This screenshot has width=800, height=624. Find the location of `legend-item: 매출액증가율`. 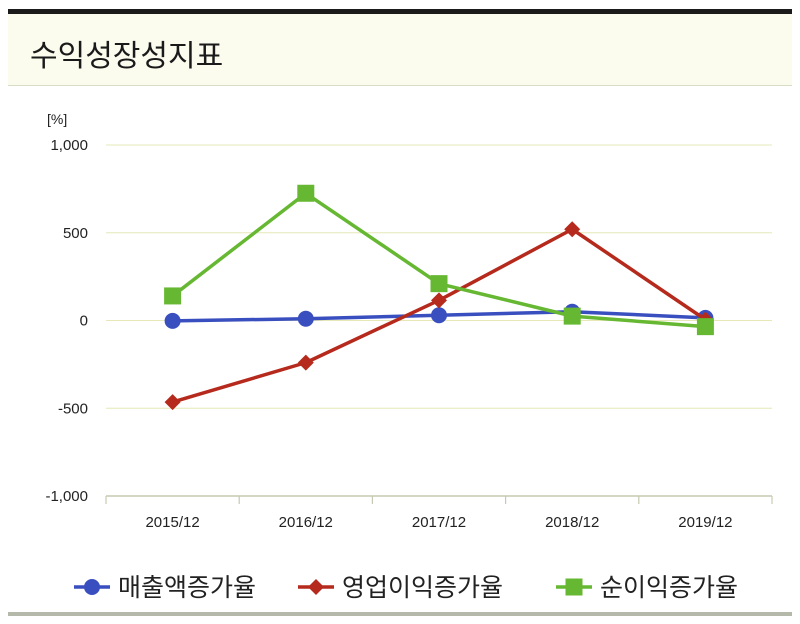

legend-item: 매출액증가율 is located at coordinates (165, 587).